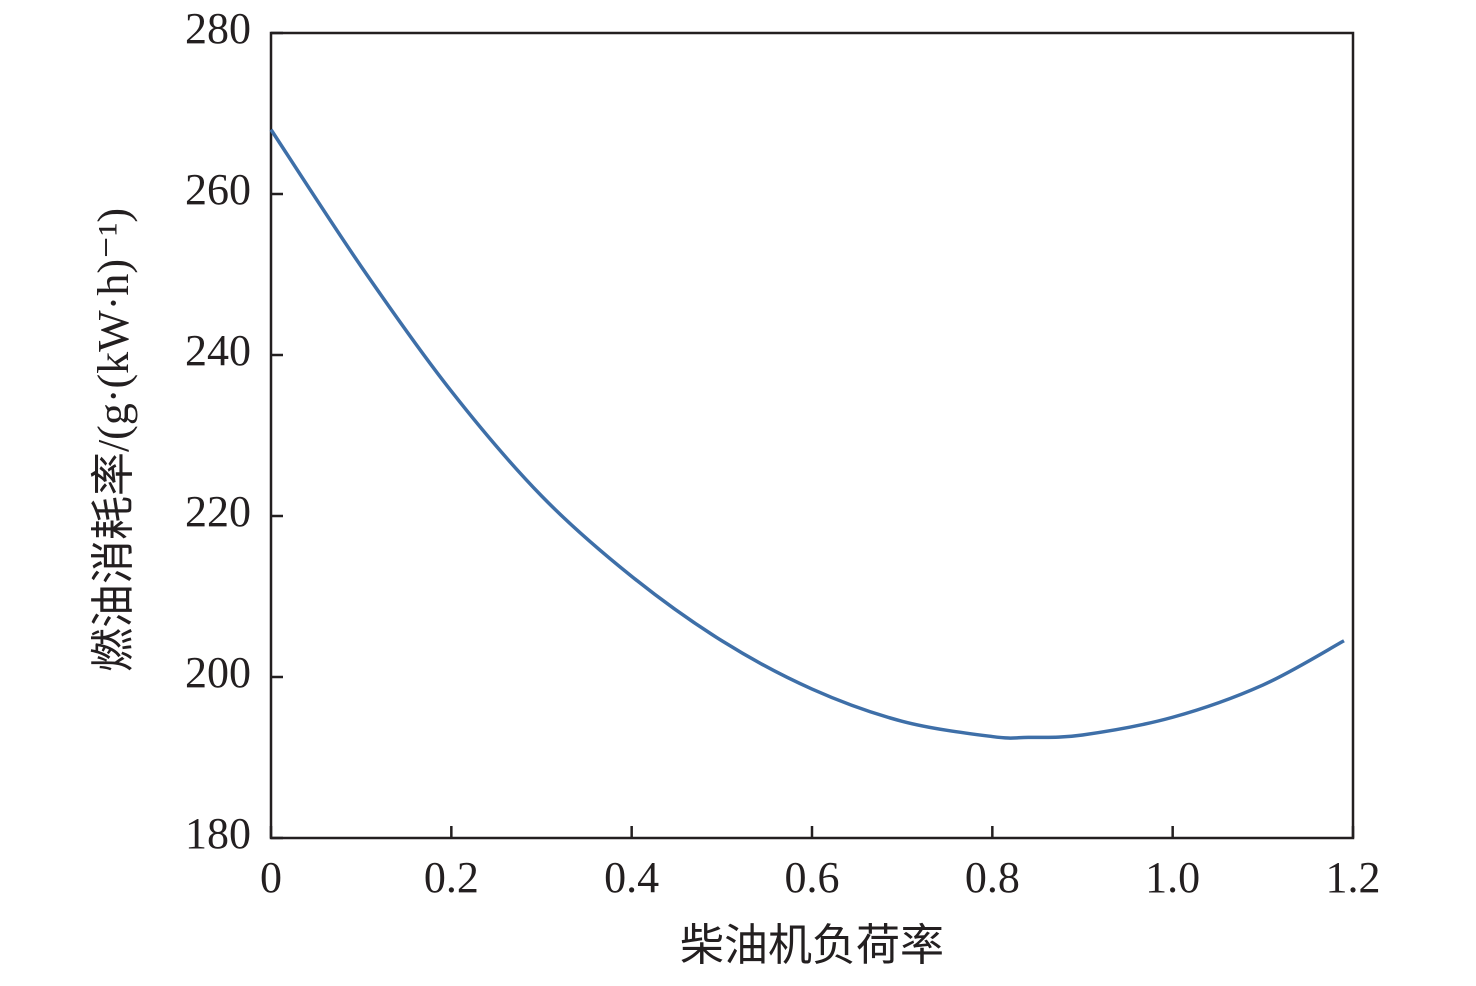 The image size is (1476, 986). Describe the element at coordinates (218, 511) in the screenshot. I see `y-tick-label: 220` at that location.